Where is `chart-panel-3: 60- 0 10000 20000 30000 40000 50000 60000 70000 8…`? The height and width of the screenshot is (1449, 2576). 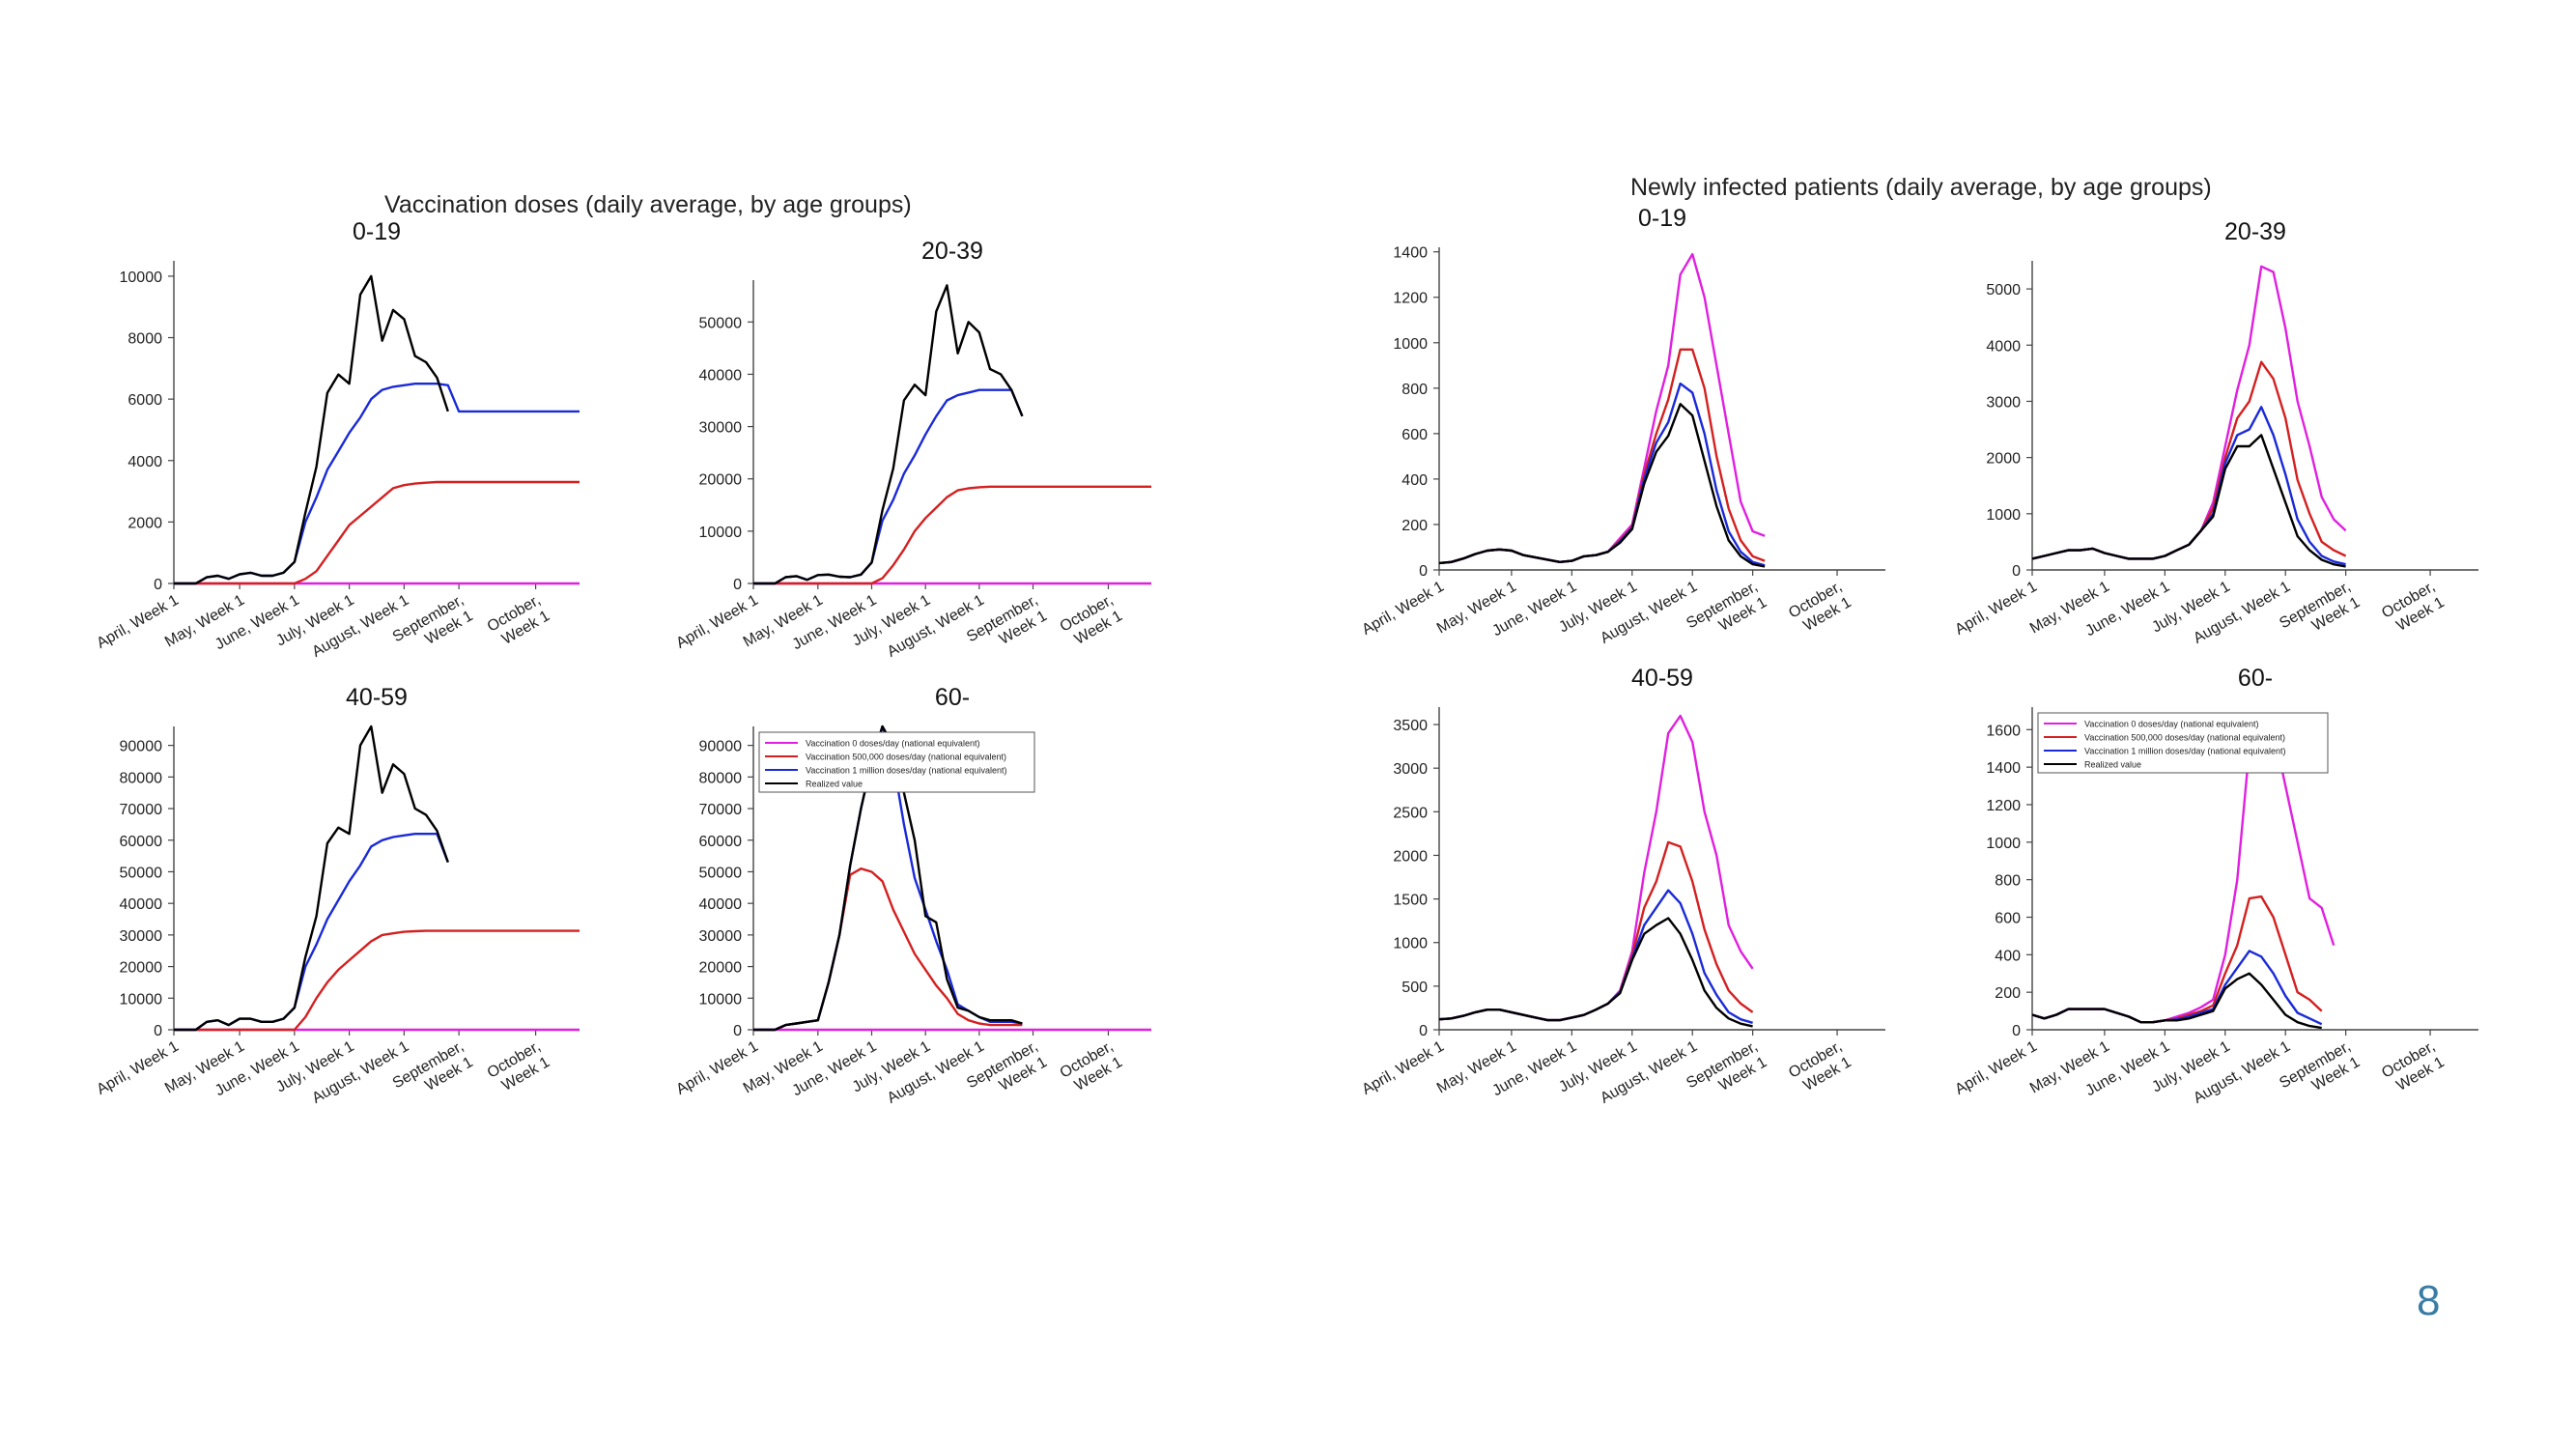
chart-panel-3: 60- 0 10000 20000 30000 40000 50000 60000 70000 8… is located at coordinates (912, 895).